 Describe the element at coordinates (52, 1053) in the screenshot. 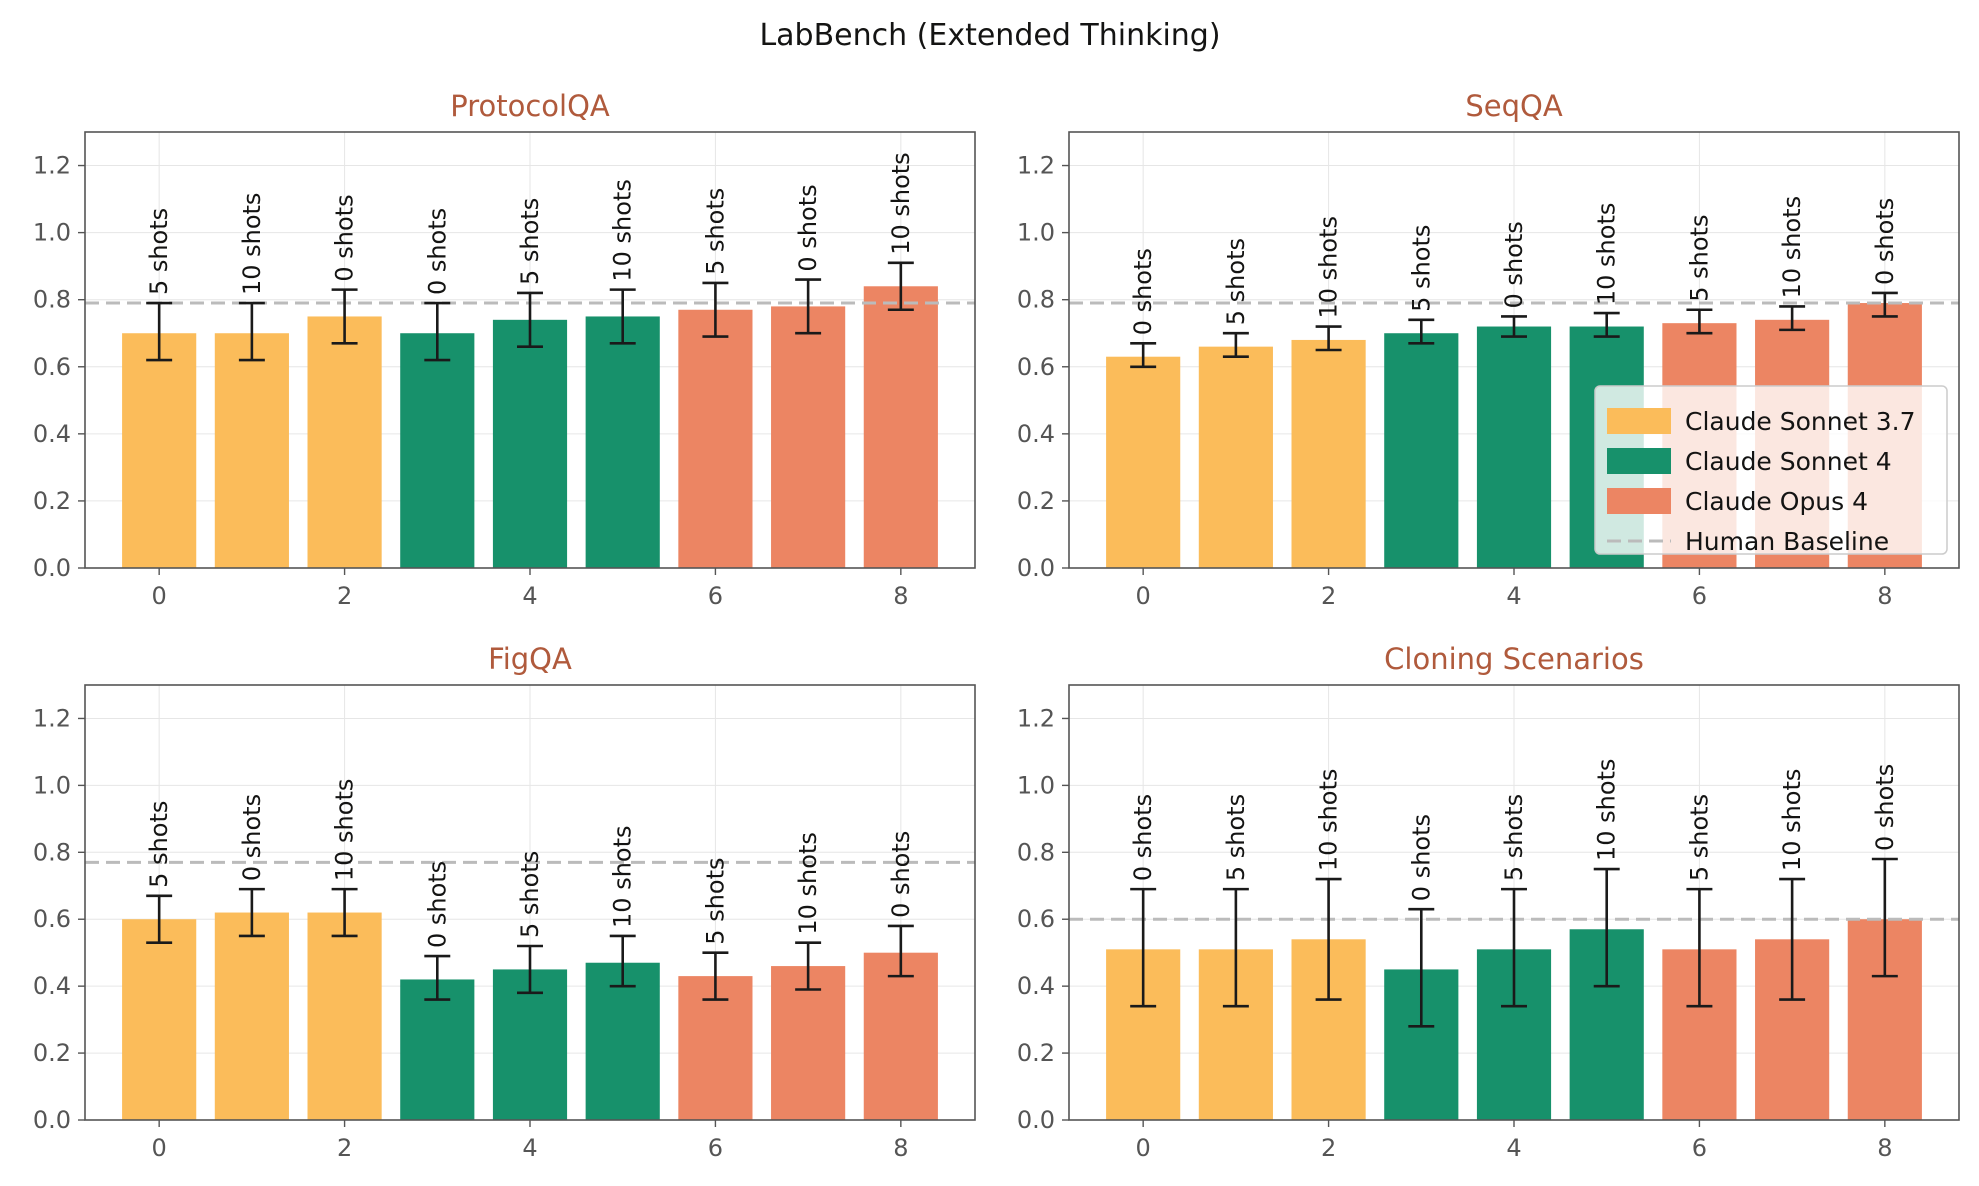

I see `y-tick-label: 0.2` at that location.